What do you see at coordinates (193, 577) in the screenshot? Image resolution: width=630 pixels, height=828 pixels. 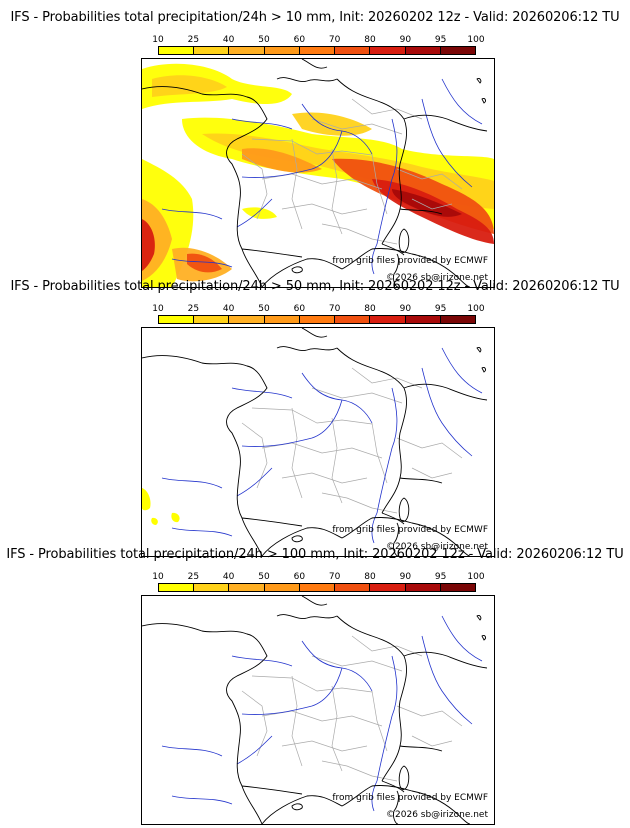 I see `colorbar-tick-label: 25` at bounding box center [193, 577].